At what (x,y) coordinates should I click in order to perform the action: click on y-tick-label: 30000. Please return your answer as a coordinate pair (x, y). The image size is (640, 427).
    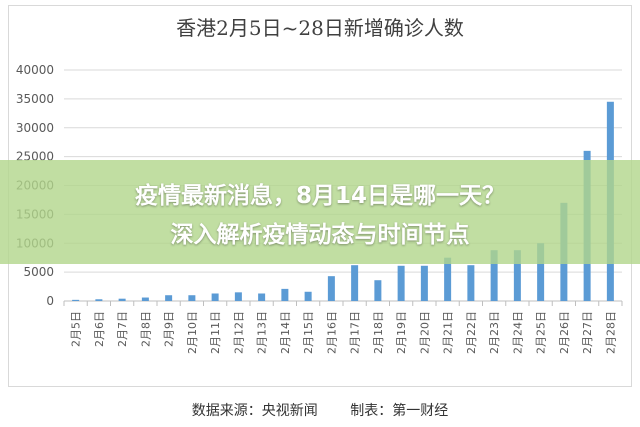
    Looking at the image, I should click on (35, 128).